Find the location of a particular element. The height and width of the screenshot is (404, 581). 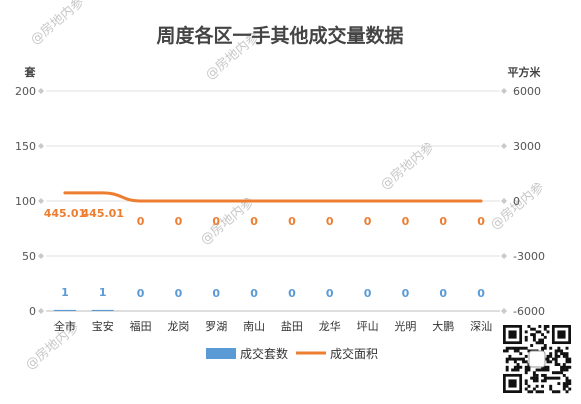

x-tick-label: 宝安 is located at coordinates (103, 326).